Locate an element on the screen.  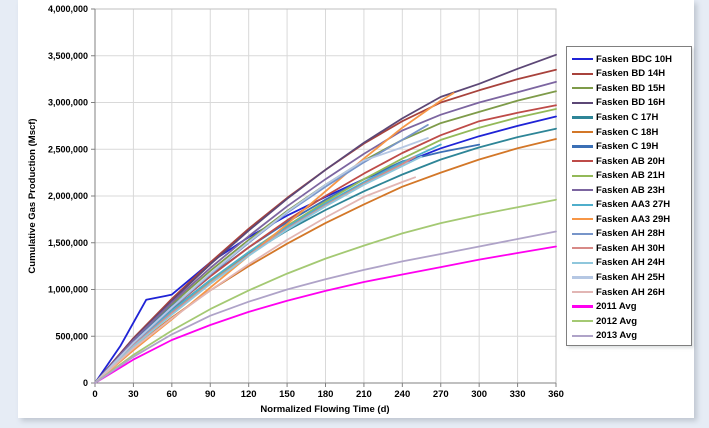
legend-label: 2013 Avg is located at coordinates (617, 336).